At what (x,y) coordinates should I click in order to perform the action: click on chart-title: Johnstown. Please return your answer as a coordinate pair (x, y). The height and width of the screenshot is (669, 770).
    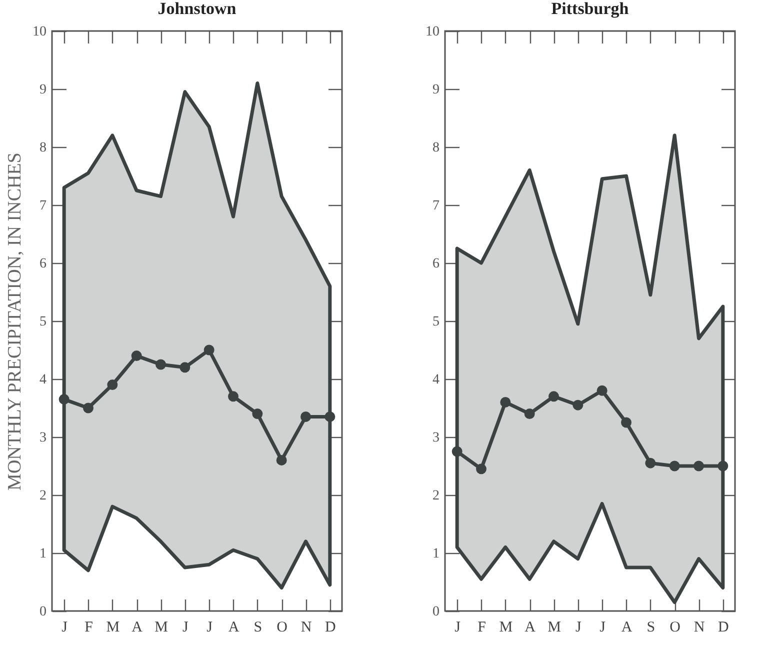
    Looking at the image, I should click on (197, 9).